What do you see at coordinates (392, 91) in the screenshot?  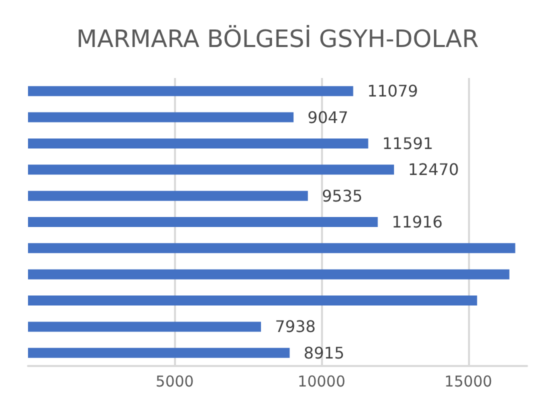 I see `data-label: 11079` at bounding box center [392, 91].